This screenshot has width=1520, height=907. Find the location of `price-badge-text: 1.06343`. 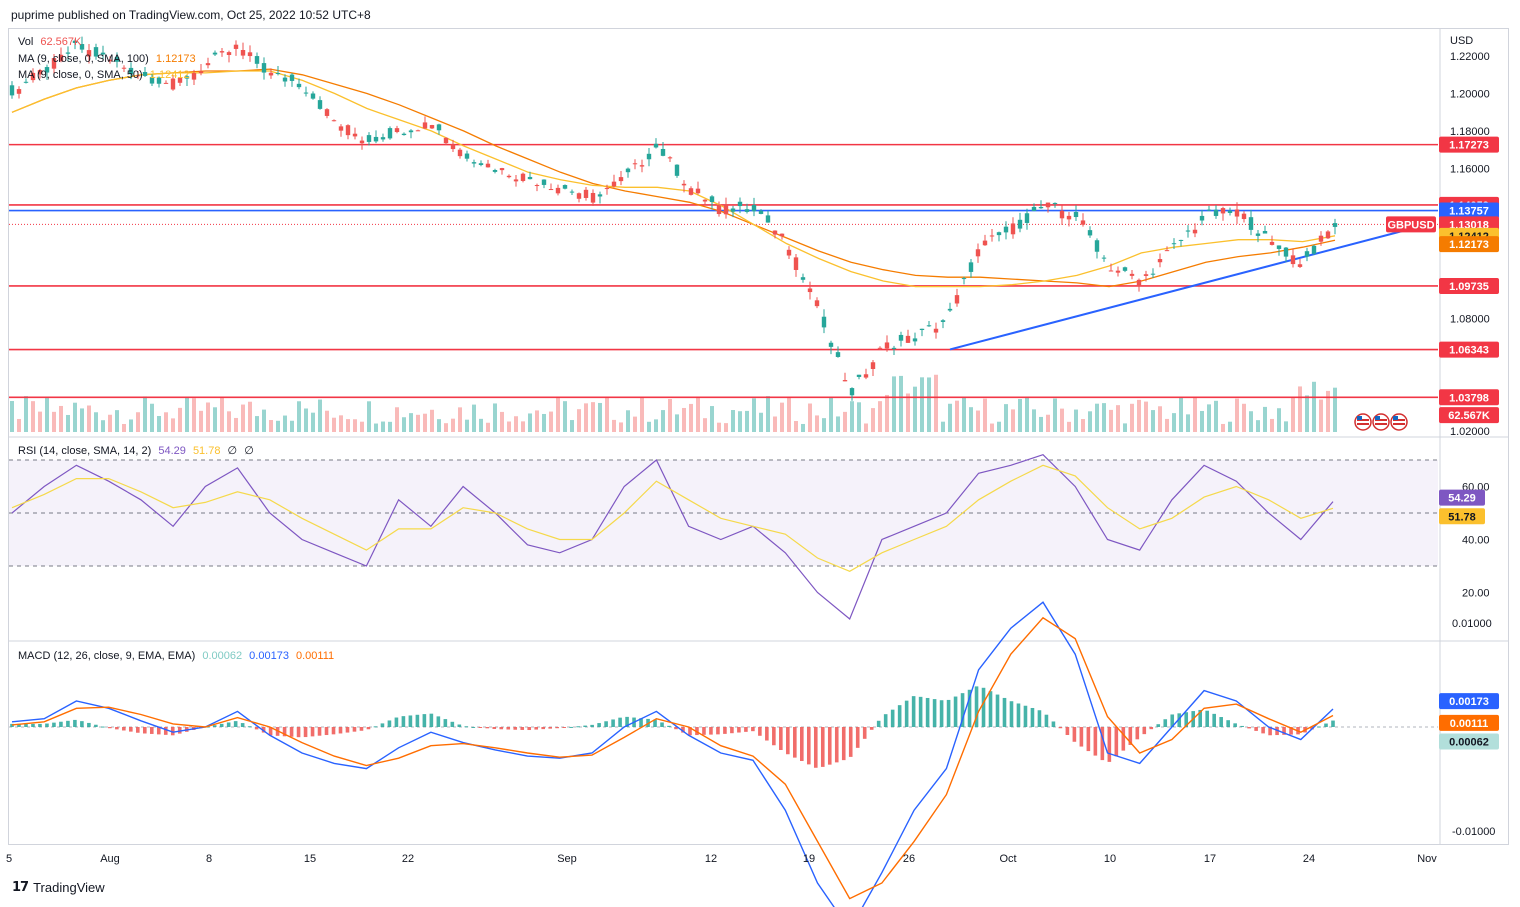

price-badge-text: 1.06343 is located at coordinates (1469, 351).